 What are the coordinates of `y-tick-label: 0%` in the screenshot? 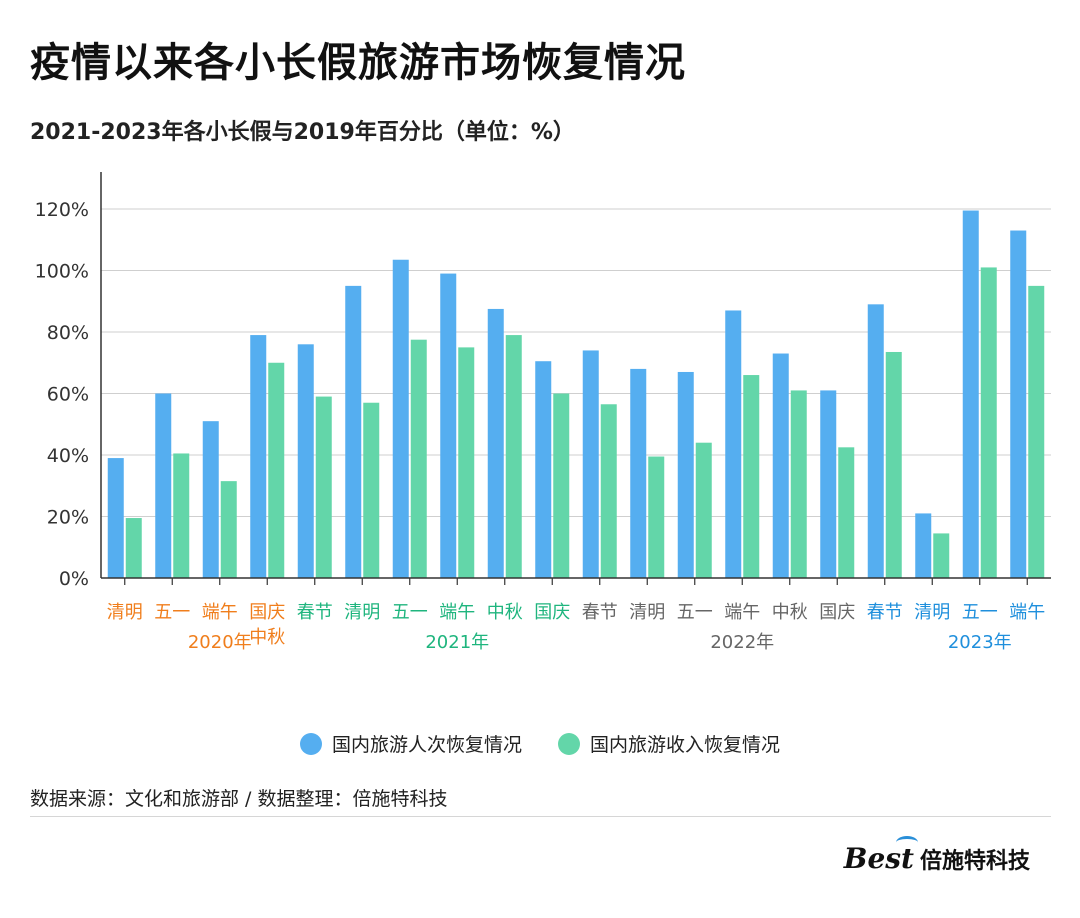 It's located at (74, 579).